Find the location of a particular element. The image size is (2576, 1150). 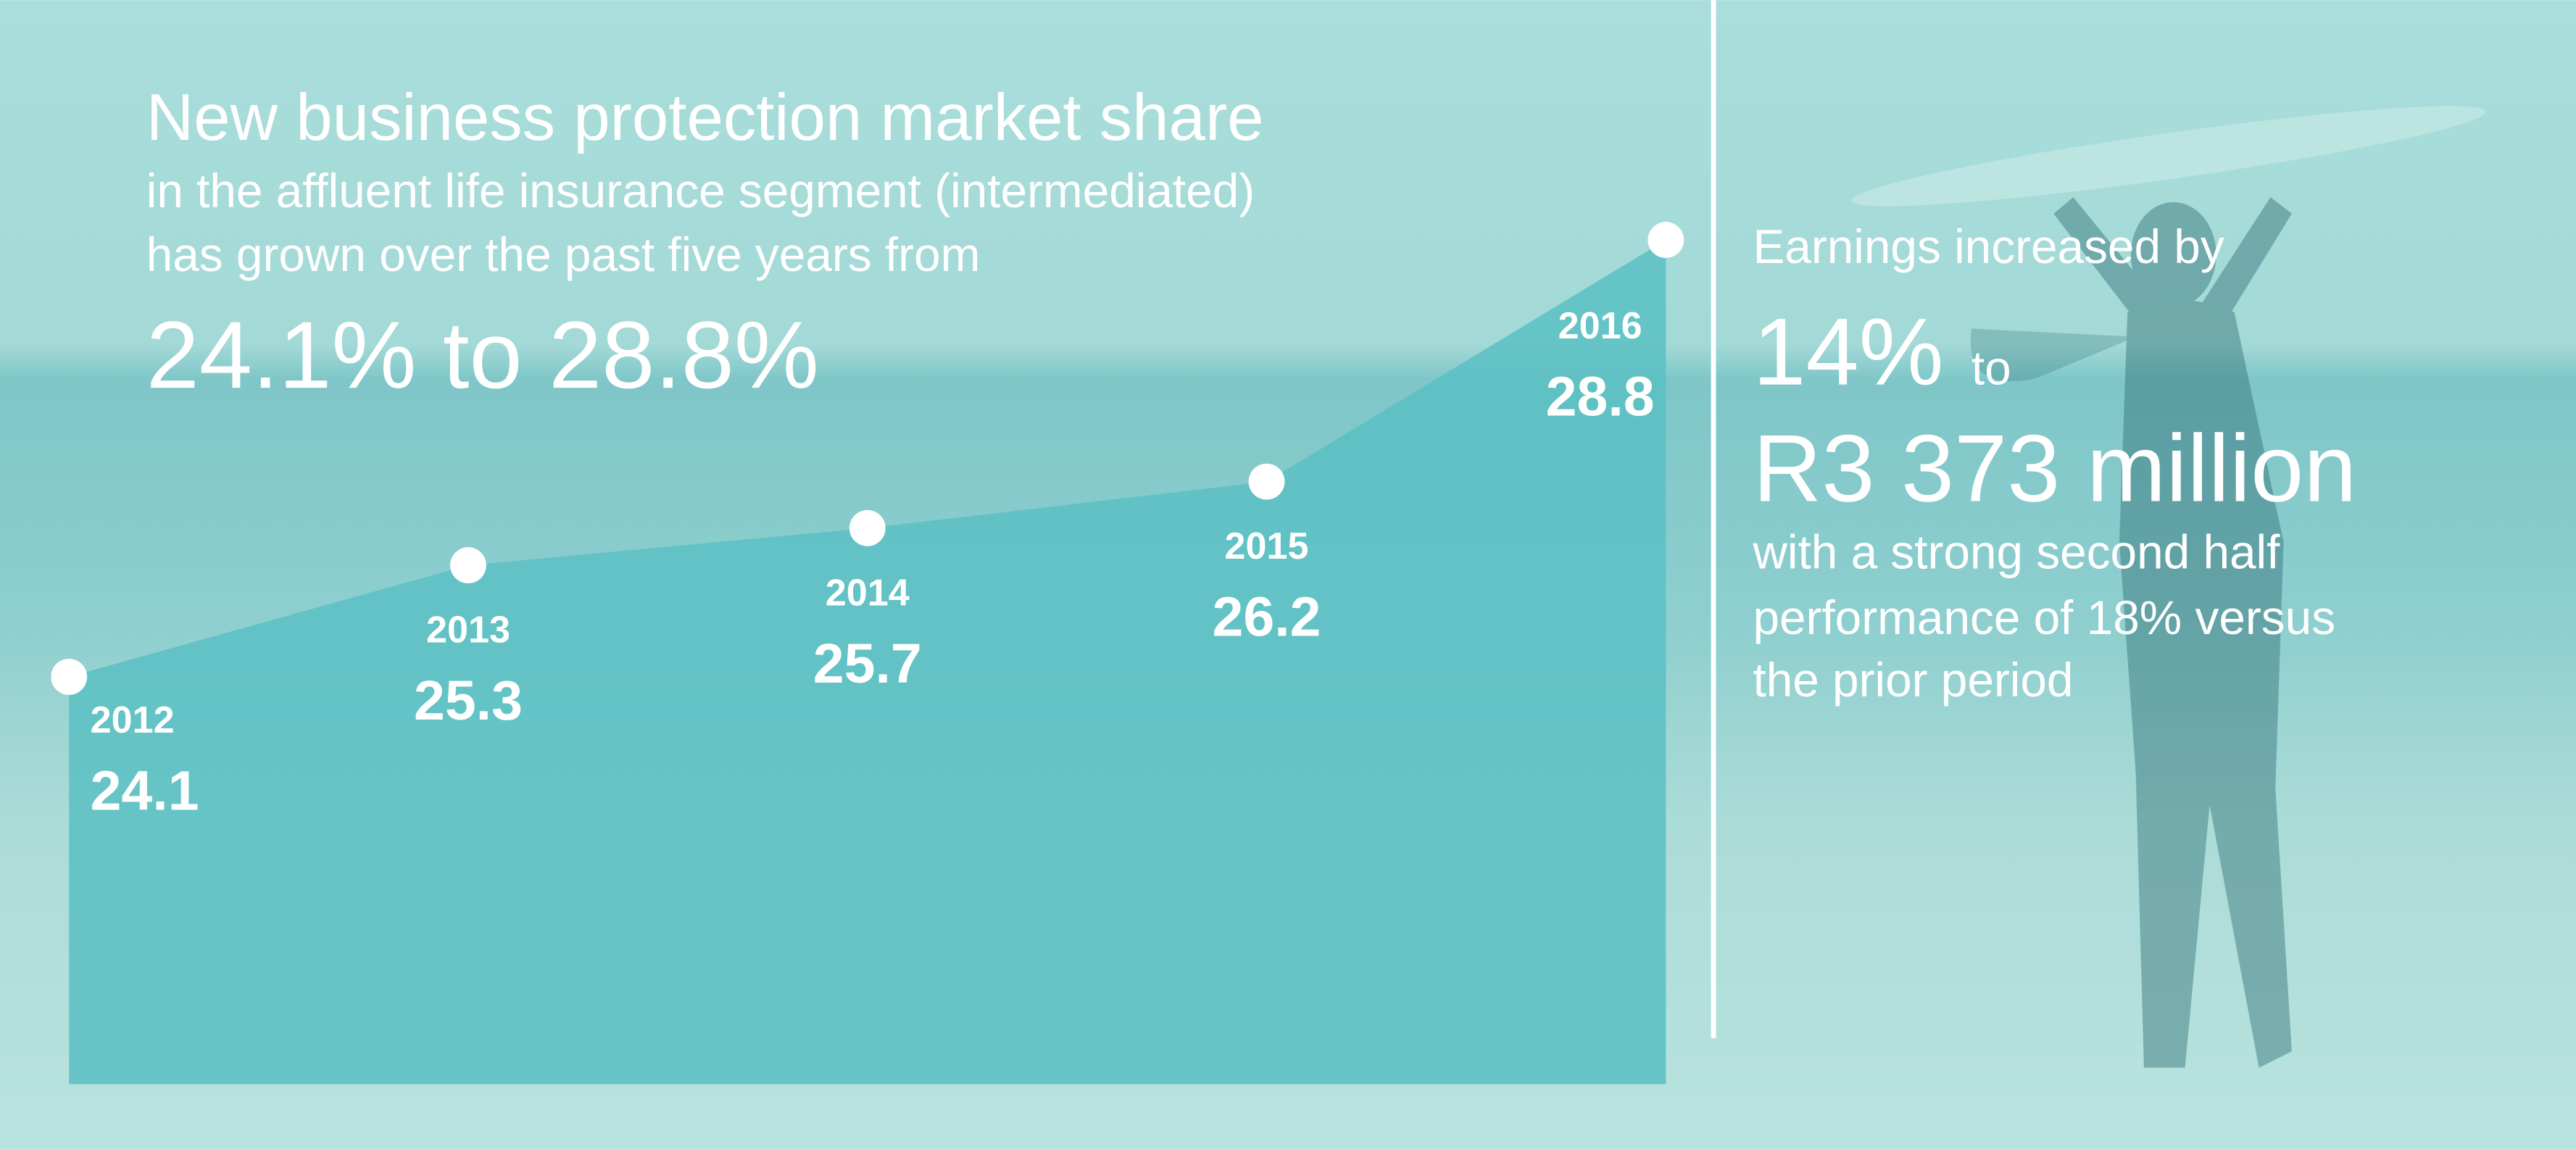

value-label: 28.8 is located at coordinates (1600, 397).